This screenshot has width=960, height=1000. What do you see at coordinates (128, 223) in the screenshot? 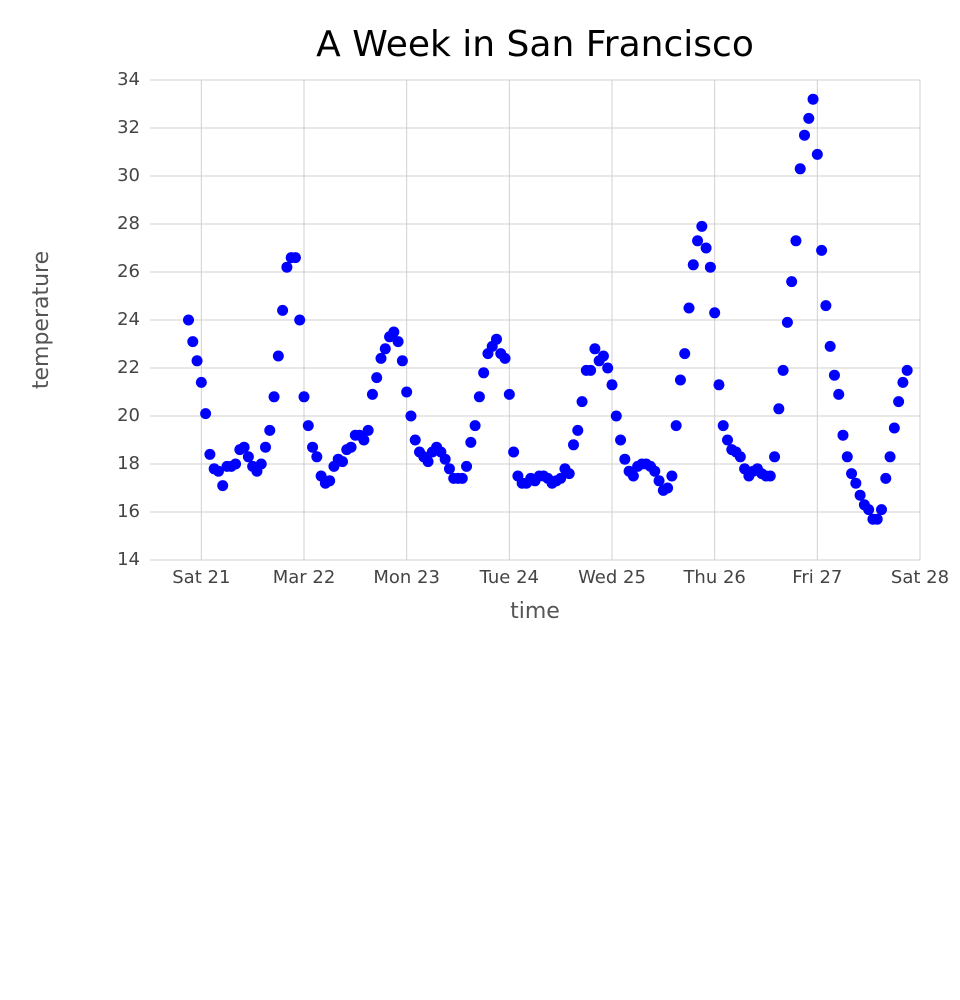
I see `y-tick-label: 28` at bounding box center [128, 223].